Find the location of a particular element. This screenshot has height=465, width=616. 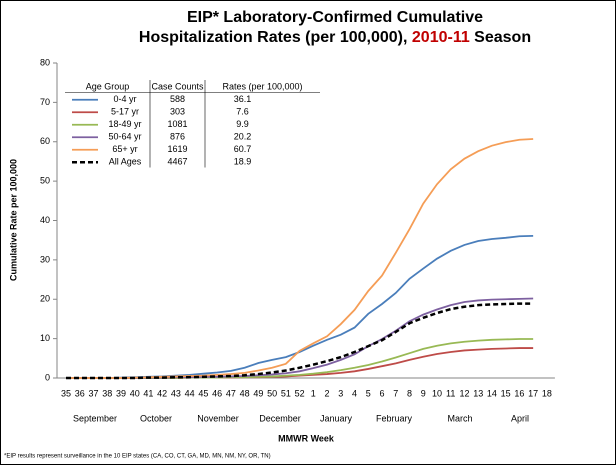

case-count: 588 is located at coordinates (177, 99).